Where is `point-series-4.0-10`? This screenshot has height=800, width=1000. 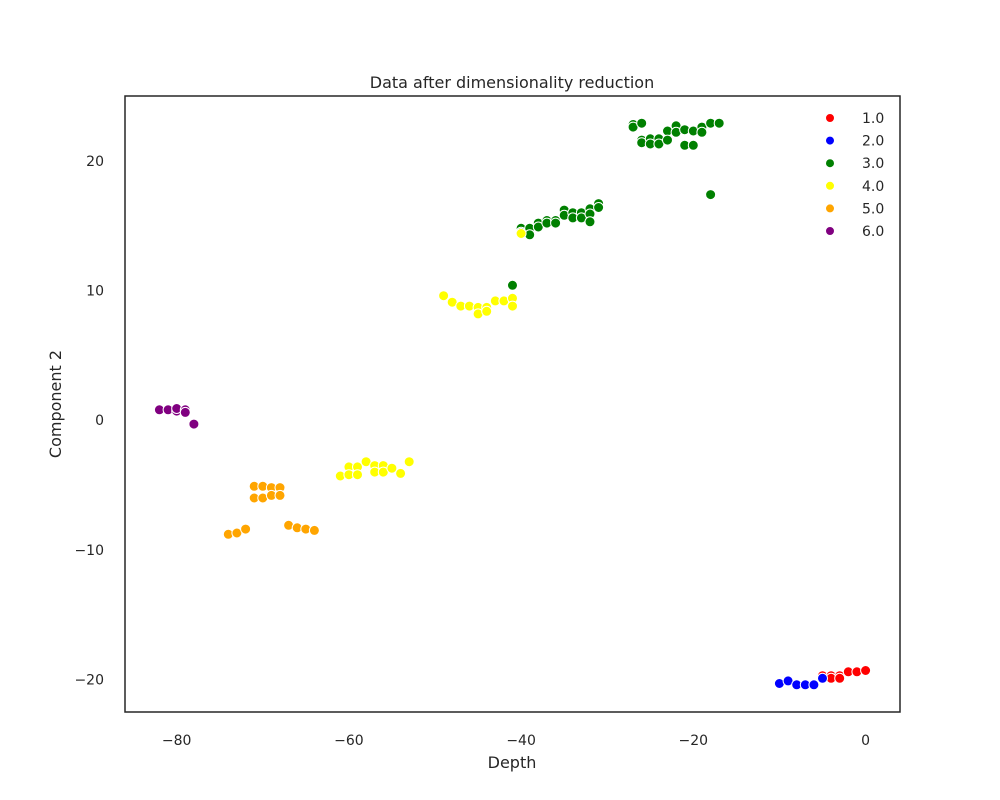
point-series-4.0-10 is located at coordinates (392, 468).